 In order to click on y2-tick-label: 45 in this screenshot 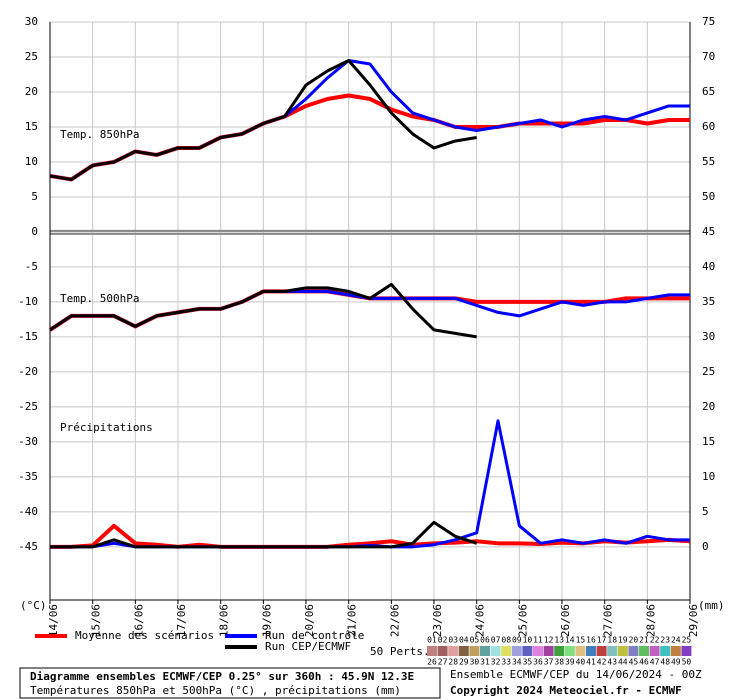, I will do `click(708, 231)`.